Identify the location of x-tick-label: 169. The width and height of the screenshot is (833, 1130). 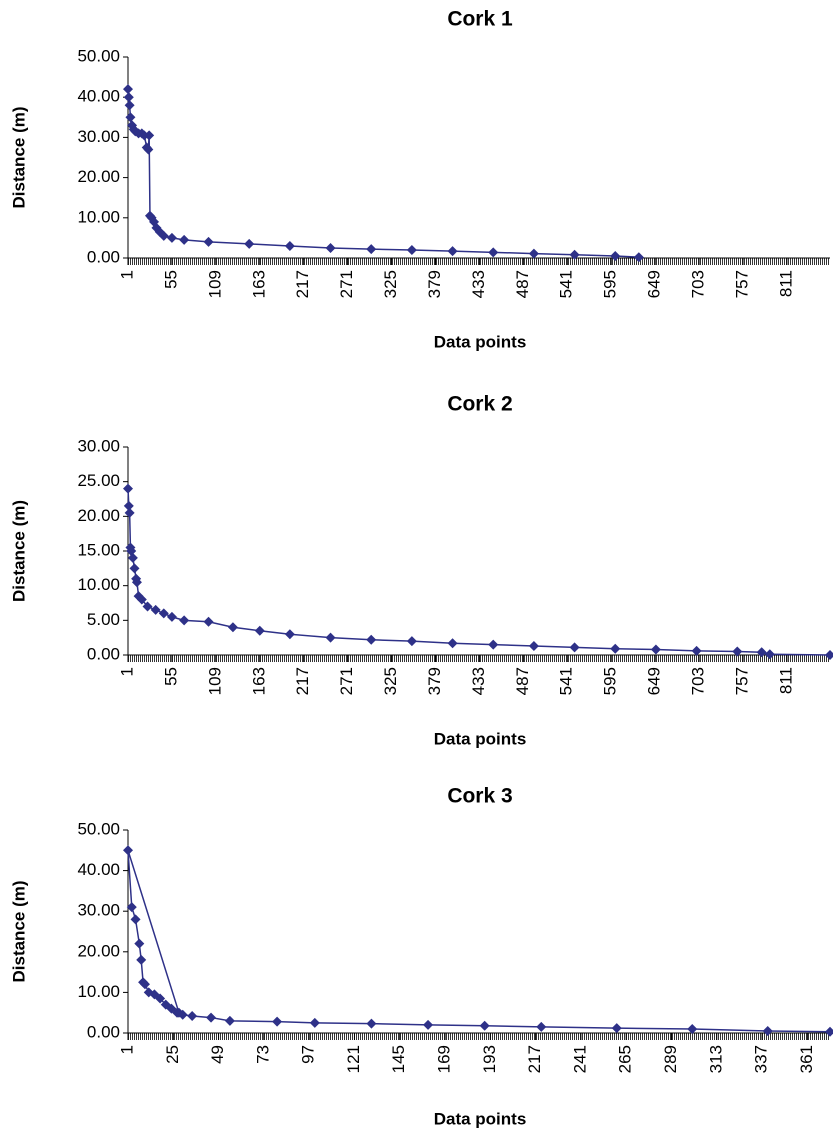
(444, 1059).